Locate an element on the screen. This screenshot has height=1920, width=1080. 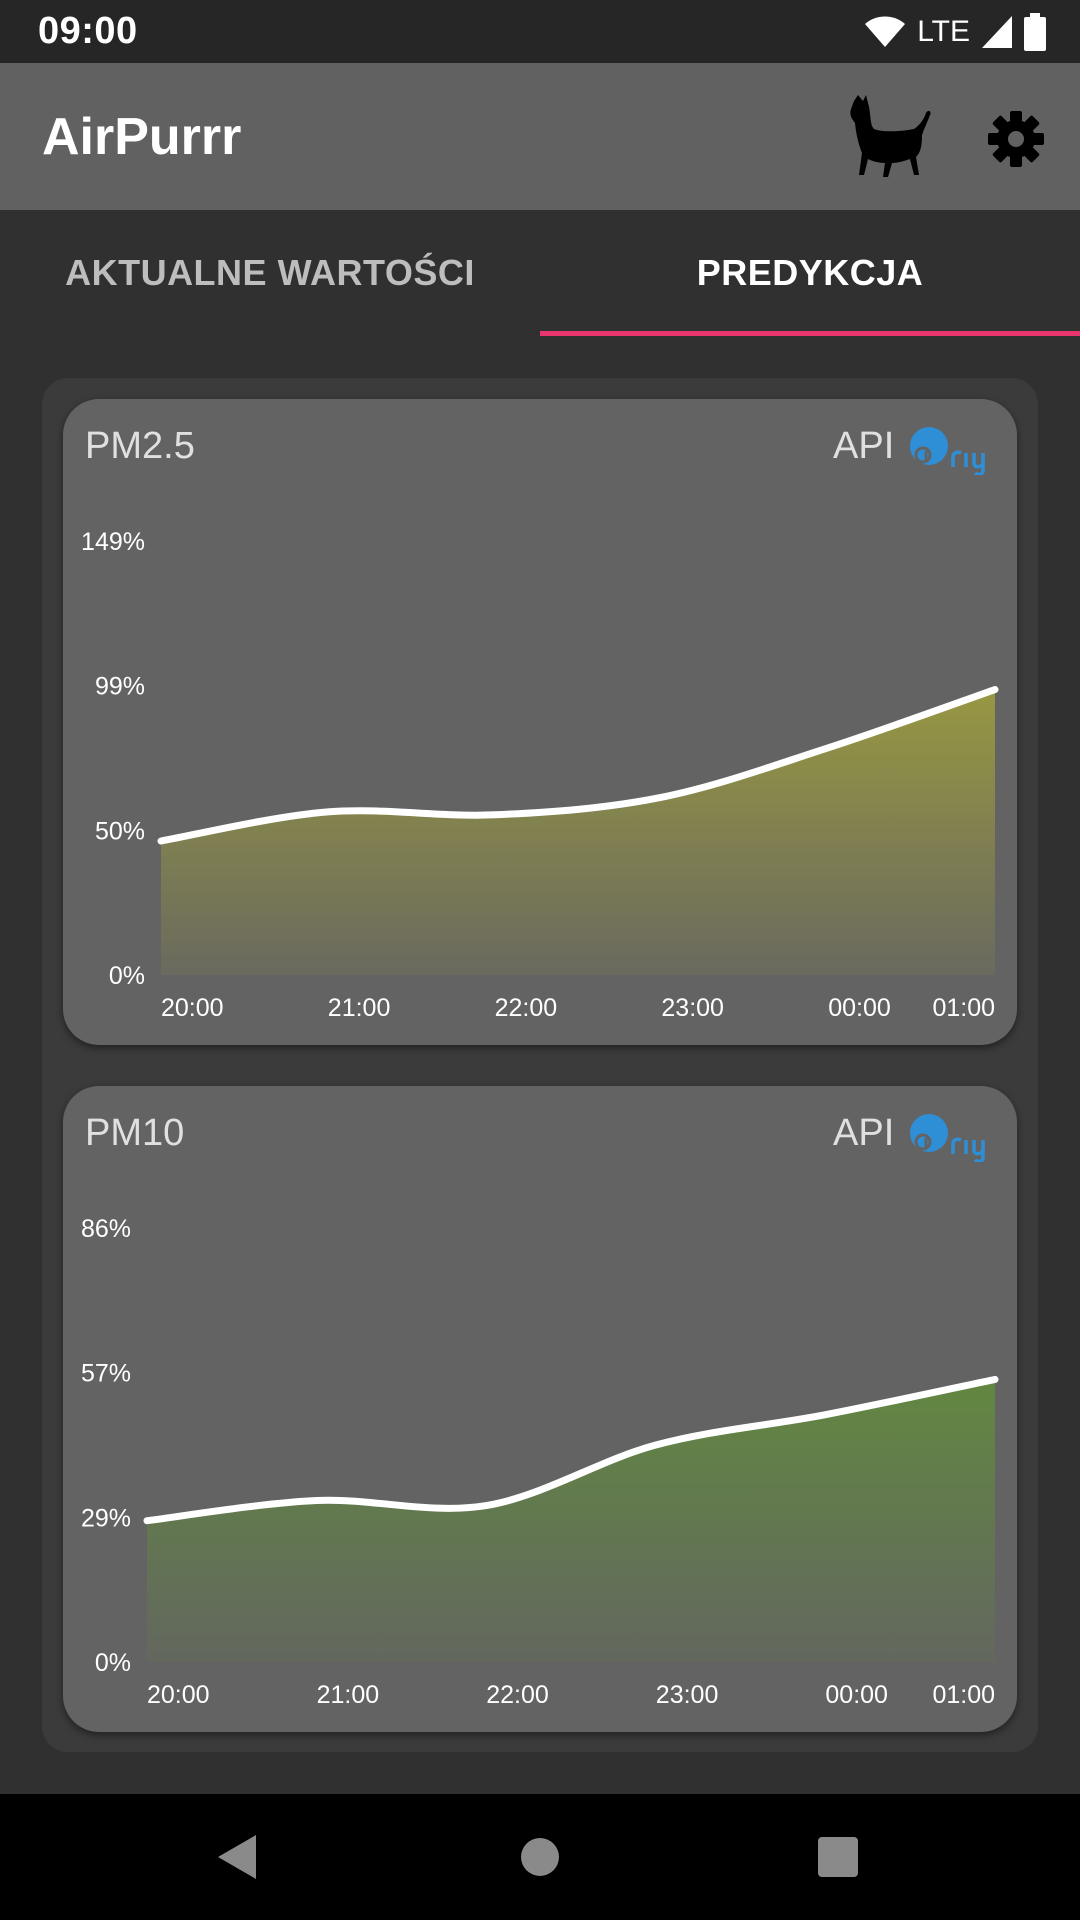
cat-button is located at coordinates (890, 138).